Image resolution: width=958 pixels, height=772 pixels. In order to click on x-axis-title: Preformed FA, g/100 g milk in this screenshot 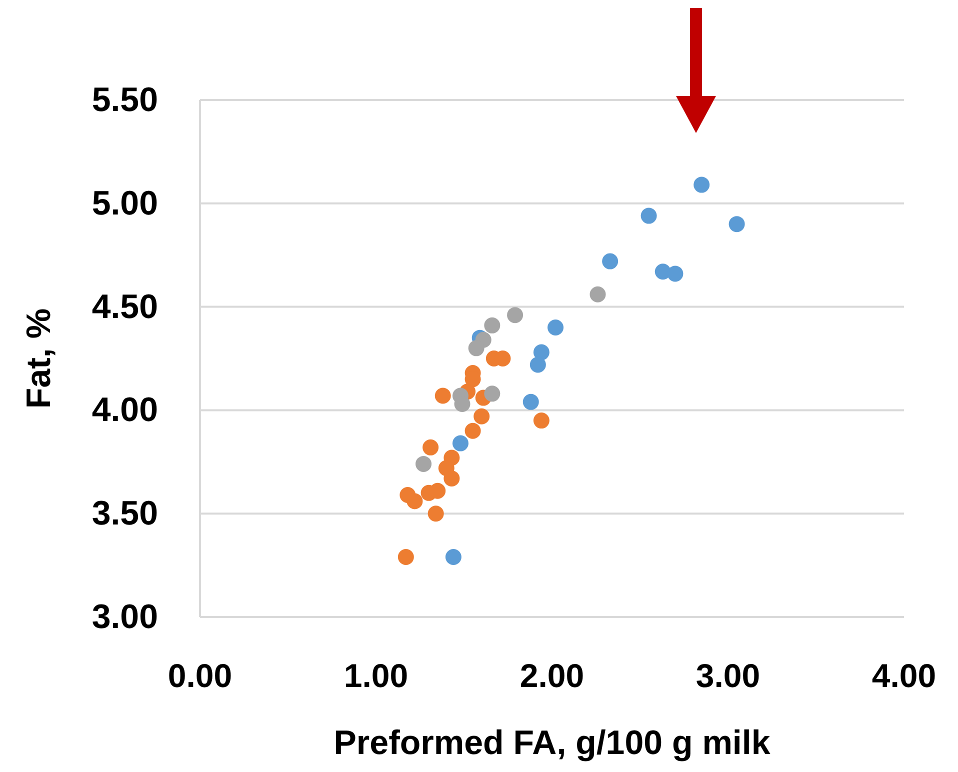, I will do `click(552, 743)`.